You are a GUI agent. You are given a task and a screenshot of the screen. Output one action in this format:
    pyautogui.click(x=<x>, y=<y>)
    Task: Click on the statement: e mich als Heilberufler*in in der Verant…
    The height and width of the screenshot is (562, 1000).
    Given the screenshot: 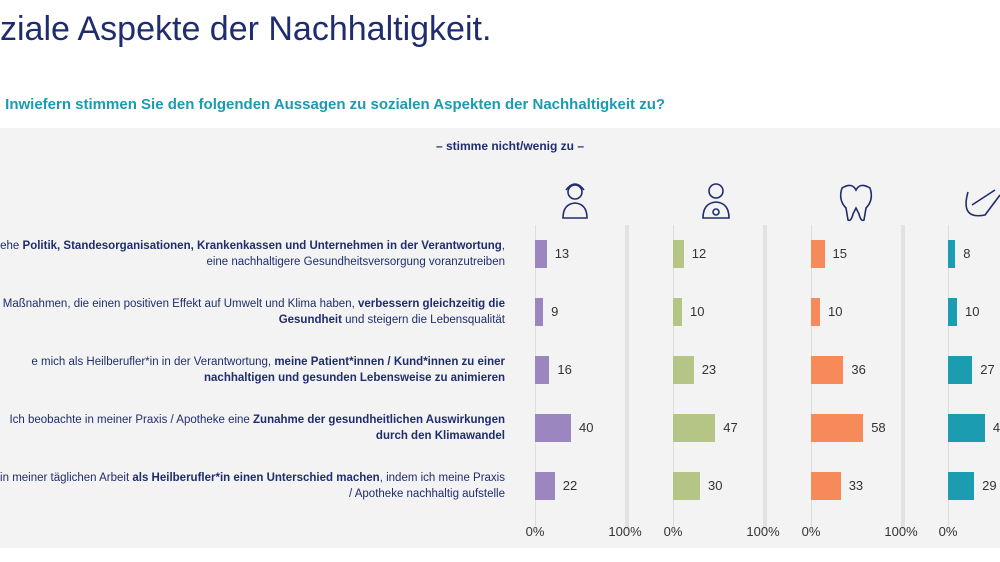 What is the action you would take?
    pyautogui.click(x=252, y=370)
    